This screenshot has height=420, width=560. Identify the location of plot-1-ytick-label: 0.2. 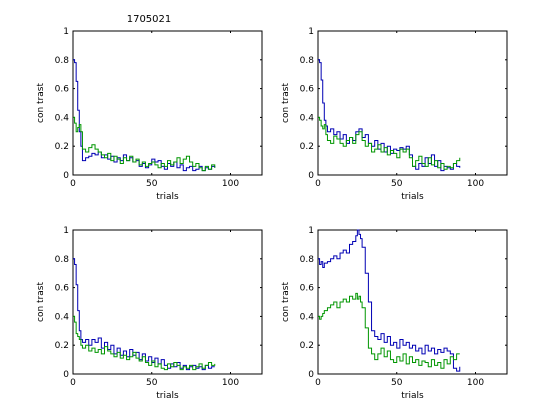
(62, 147).